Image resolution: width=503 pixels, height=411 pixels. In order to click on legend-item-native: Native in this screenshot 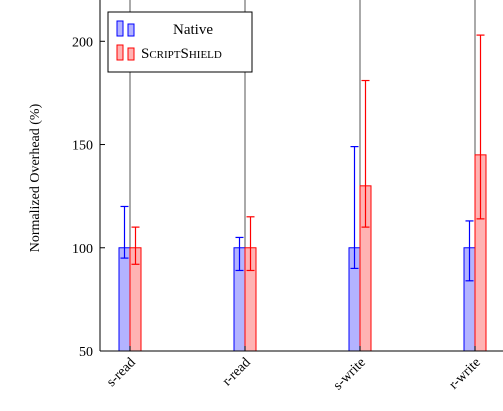, I will do `click(164, 29)`.